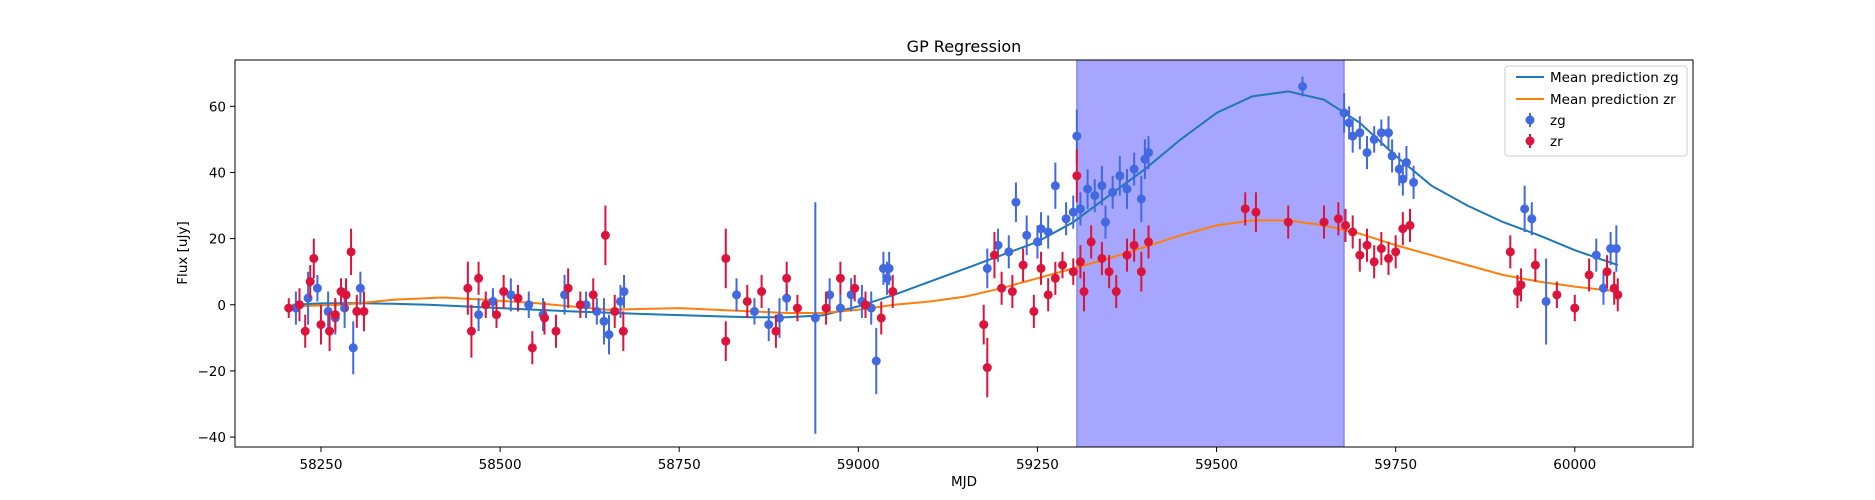 This screenshot has width=1875, height=500. What do you see at coordinates (1558, 121) in the screenshot?
I see `legend-label-zg: zg` at bounding box center [1558, 121].